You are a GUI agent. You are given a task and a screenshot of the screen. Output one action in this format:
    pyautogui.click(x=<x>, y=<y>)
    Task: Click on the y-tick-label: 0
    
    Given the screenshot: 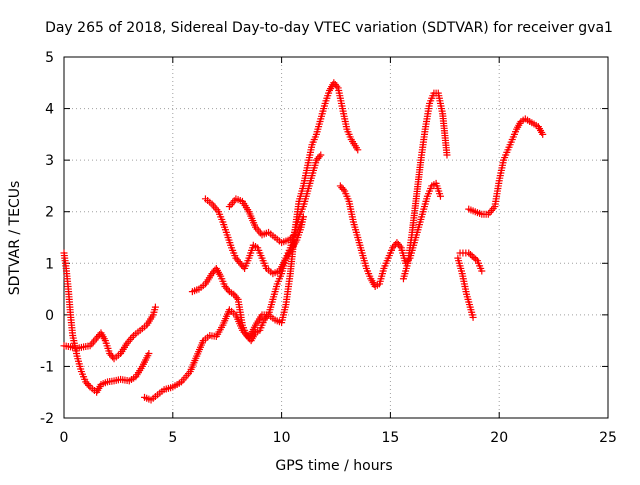 What is the action you would take?
    pyautogui.click(x=49, y=316)
    